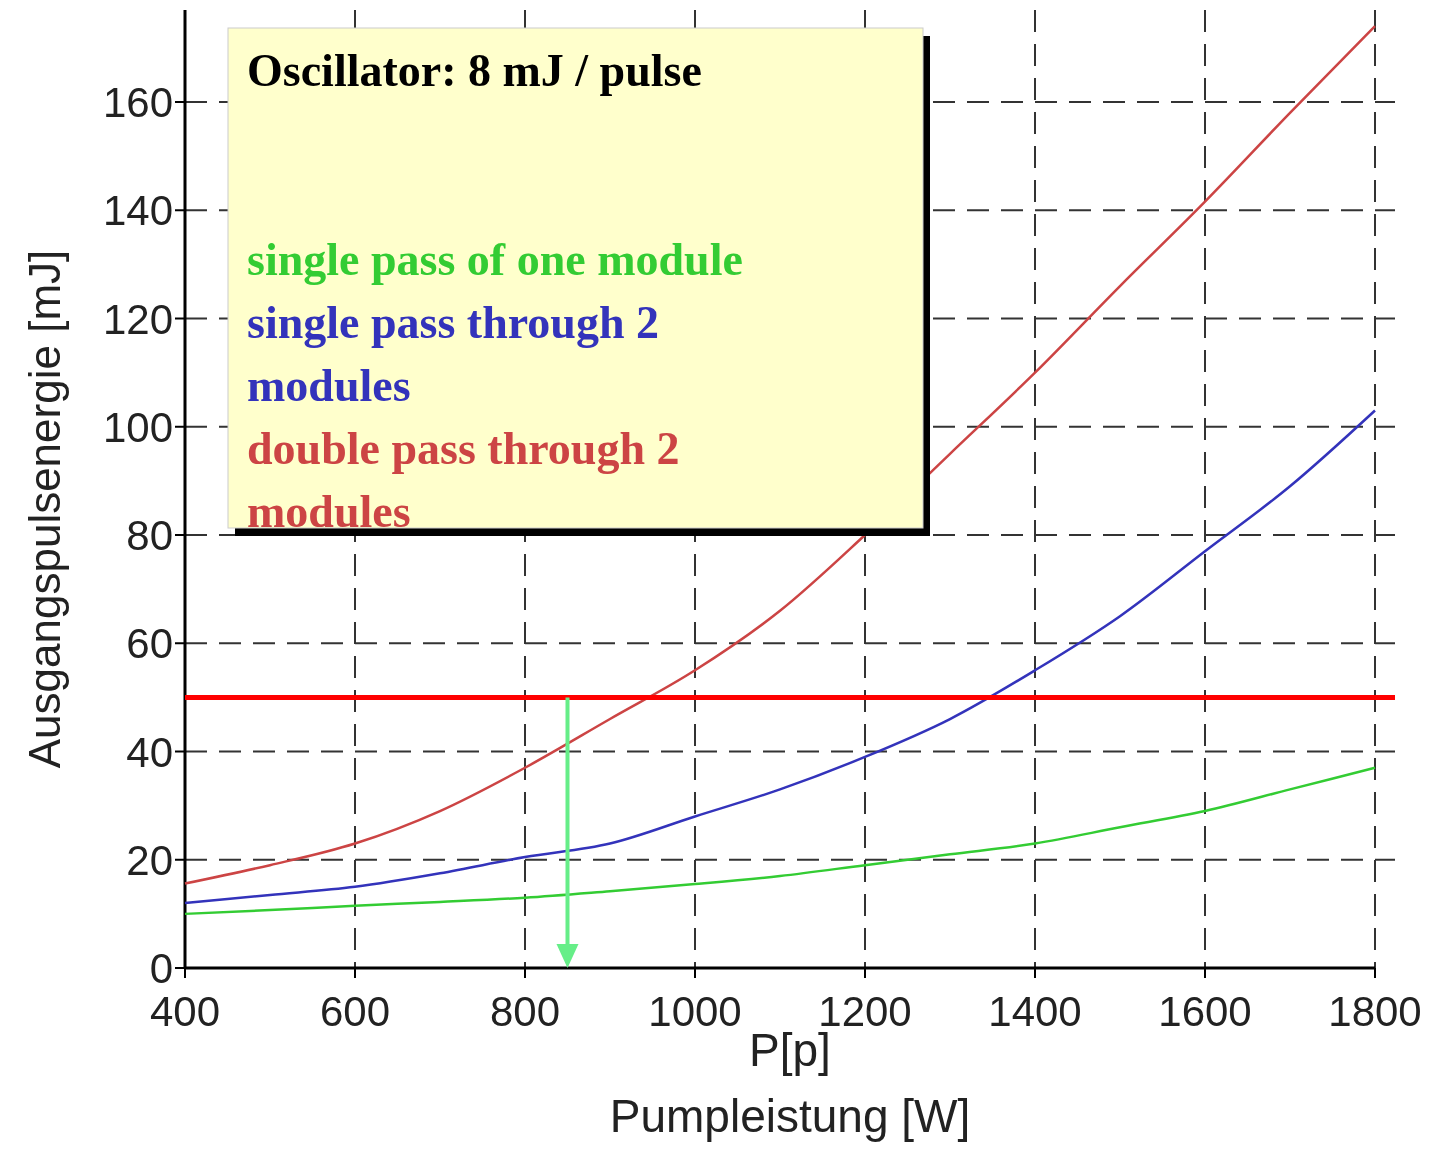 Image resolution: width=1435 pixels, height=1160 pixels. I want to click on y-tick-label: 20, so click(149, 860).